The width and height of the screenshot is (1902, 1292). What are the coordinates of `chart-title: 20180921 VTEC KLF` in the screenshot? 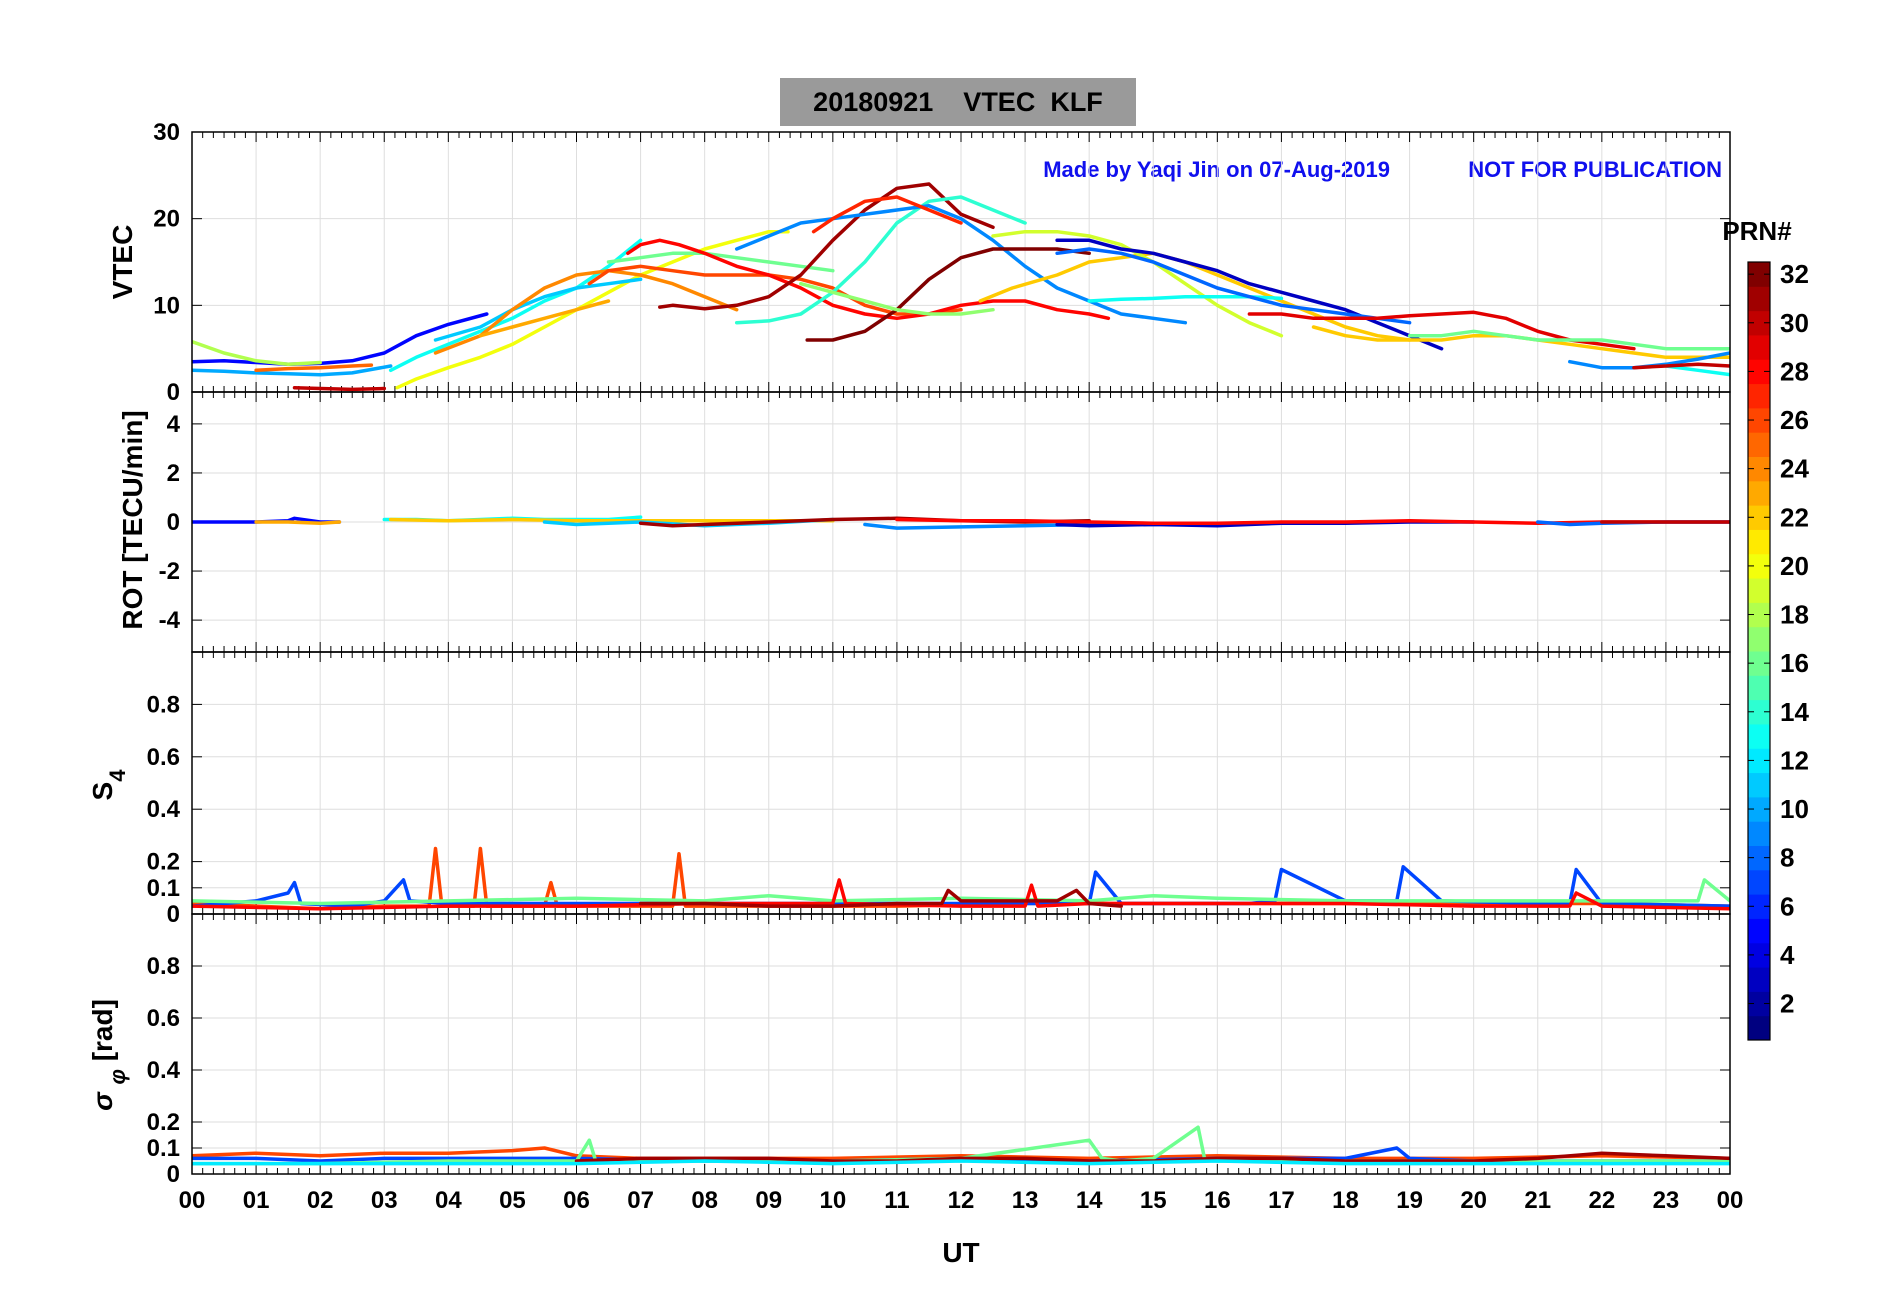 It's located at (958, 102).